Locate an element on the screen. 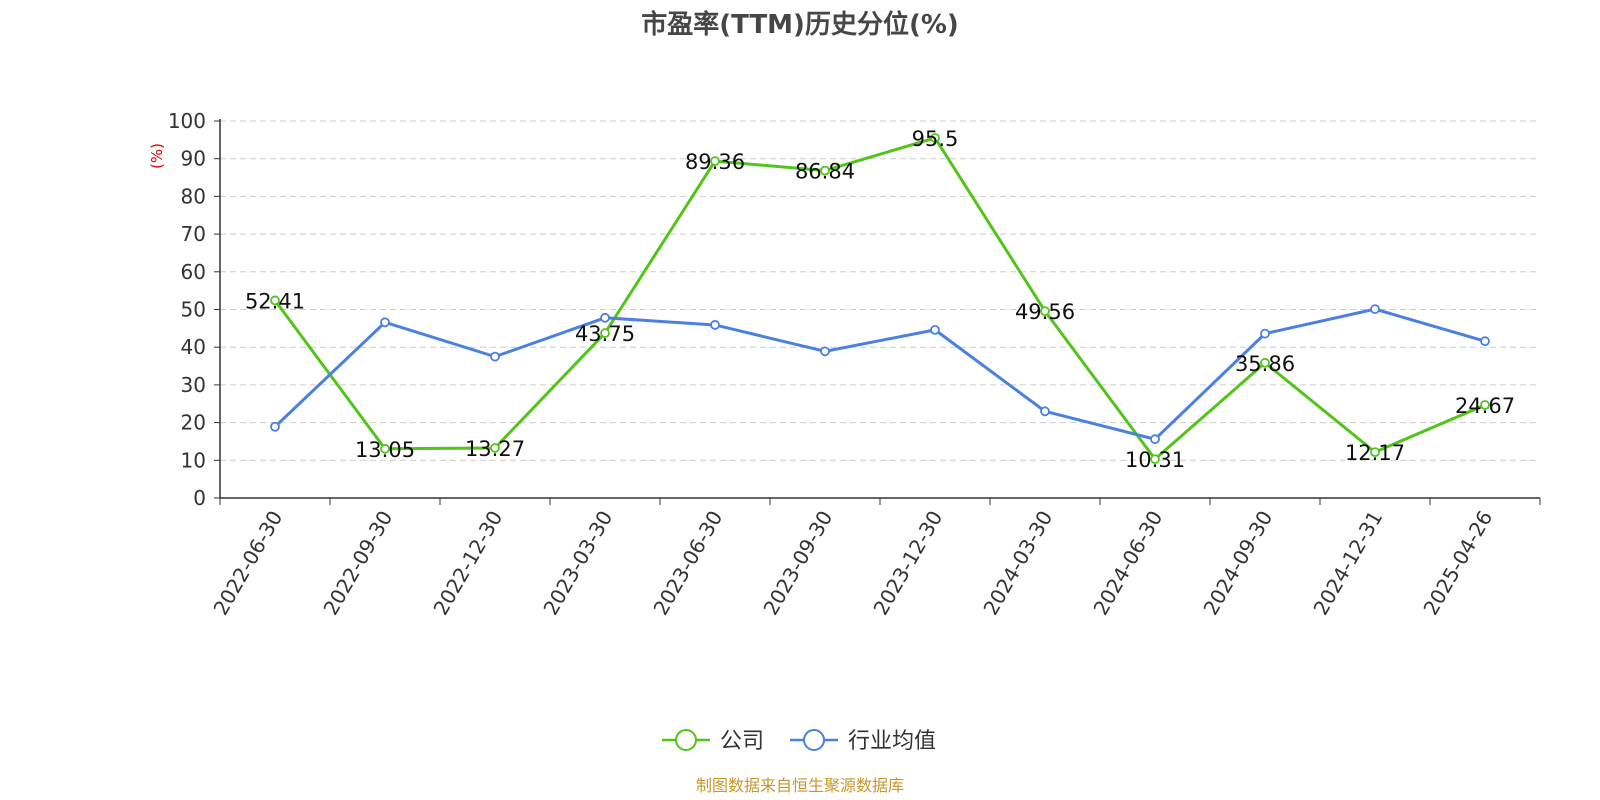  x-tick-label: 2022-12-30 is located at coordinates (467, 563).